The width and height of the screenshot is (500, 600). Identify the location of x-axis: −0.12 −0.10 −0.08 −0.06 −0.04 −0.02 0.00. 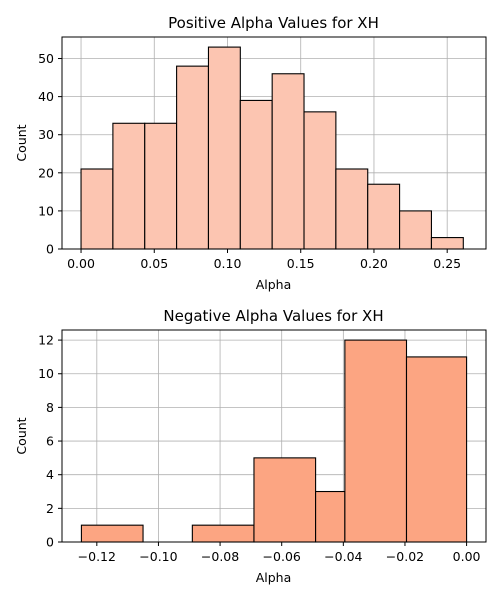
(279, 553).